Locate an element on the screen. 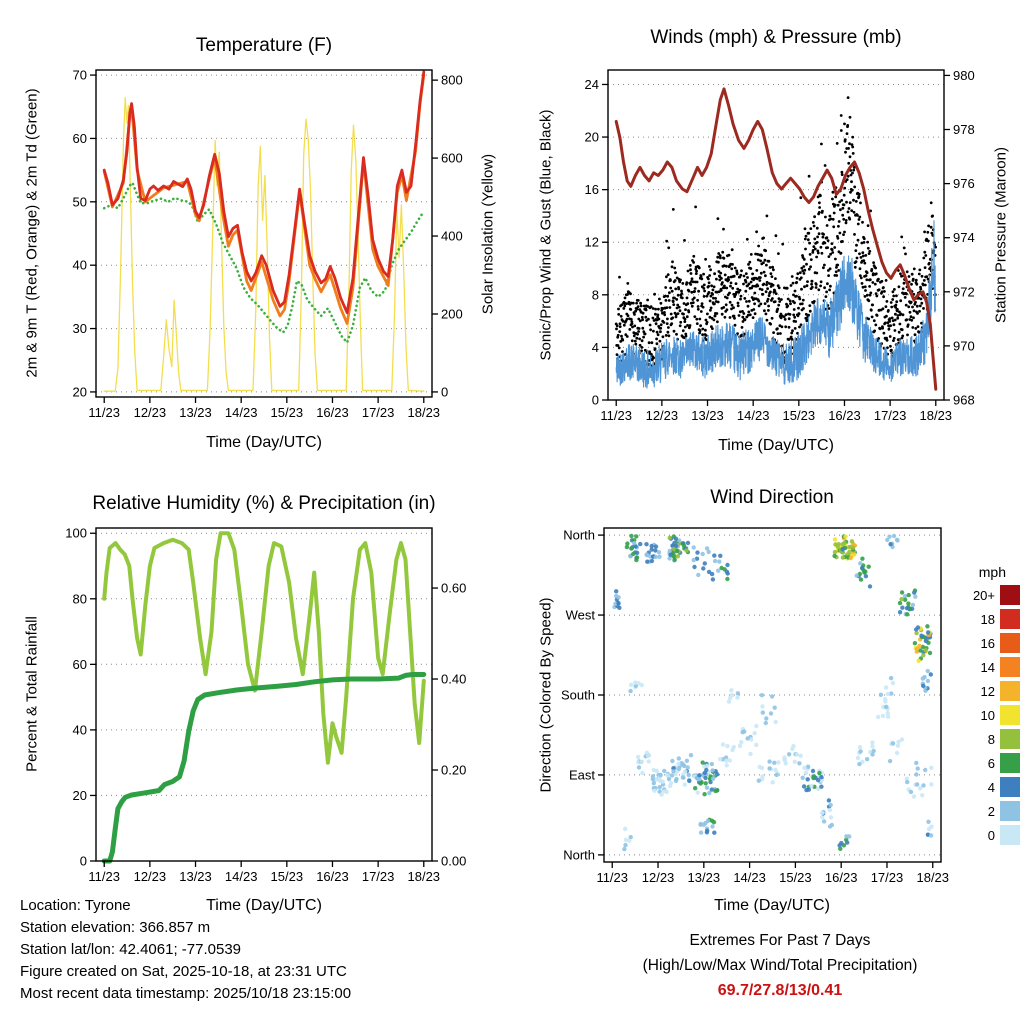  svg-text: East is located at coordinates (582, 774).